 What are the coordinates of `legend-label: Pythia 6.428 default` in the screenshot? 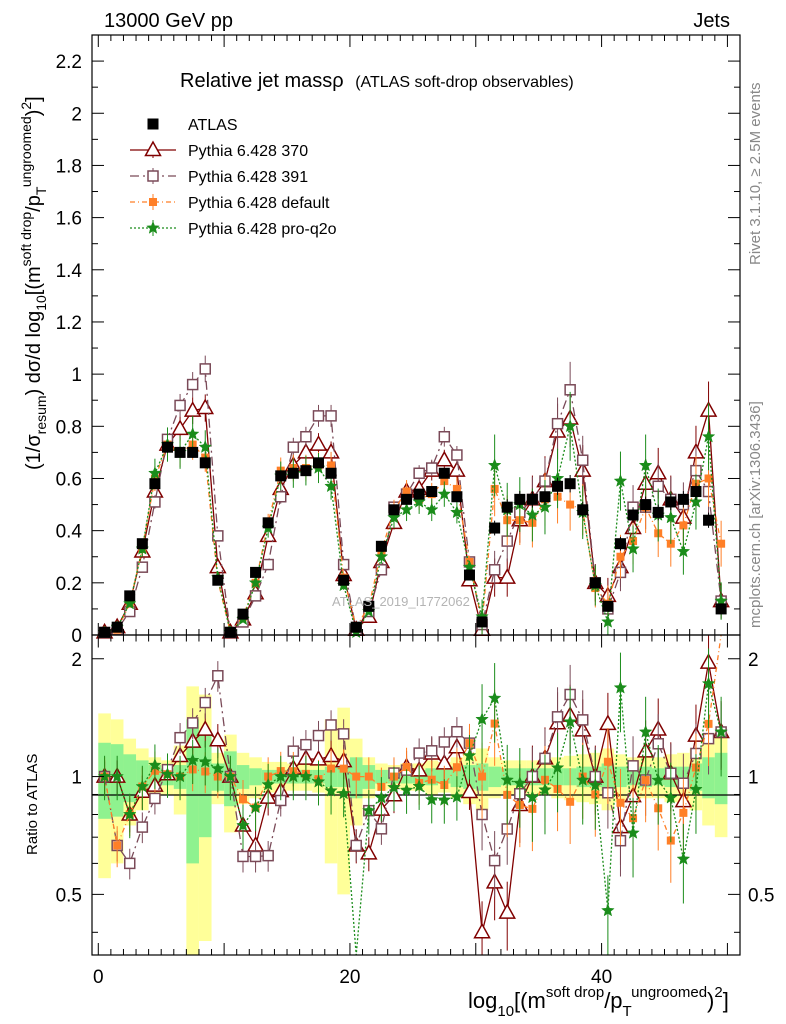 It's located at (259, 203).